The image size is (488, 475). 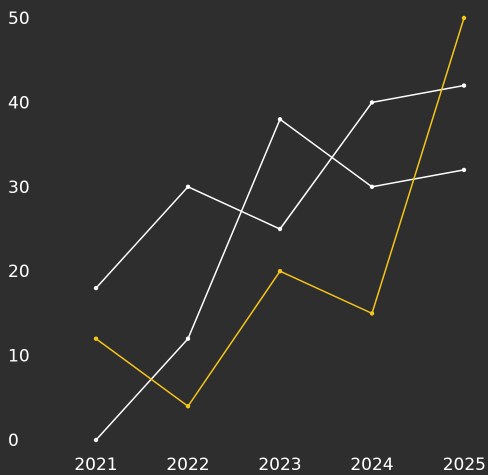 I want to click on x-tick-label: 2023, so click(x=279, y=465).